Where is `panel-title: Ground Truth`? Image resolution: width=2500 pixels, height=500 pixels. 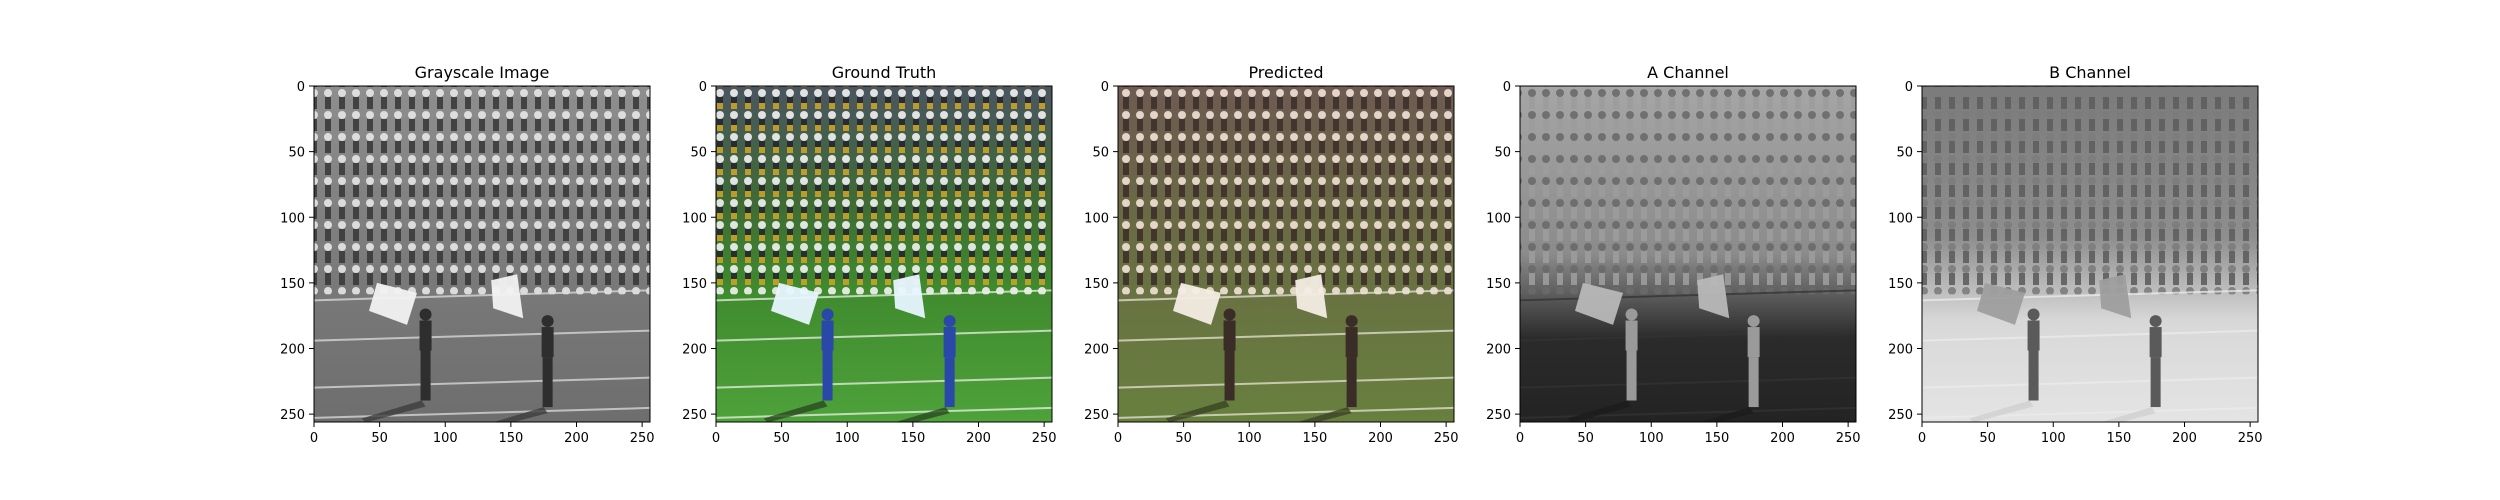
panel-title: Ground Truth is located at coordinates (884, 72).